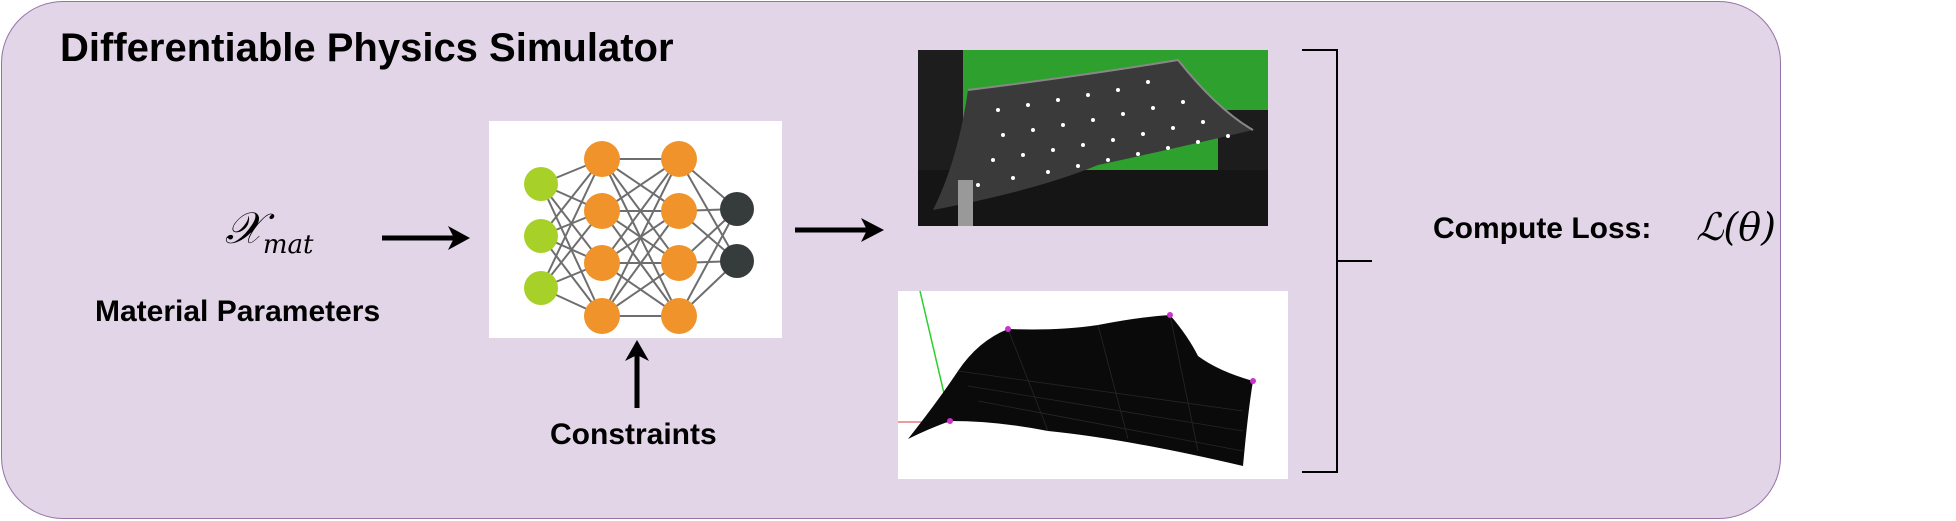 The image size is (1956, 521). I want to click on input-symbol: 𝒳mat, so click(269, 231).